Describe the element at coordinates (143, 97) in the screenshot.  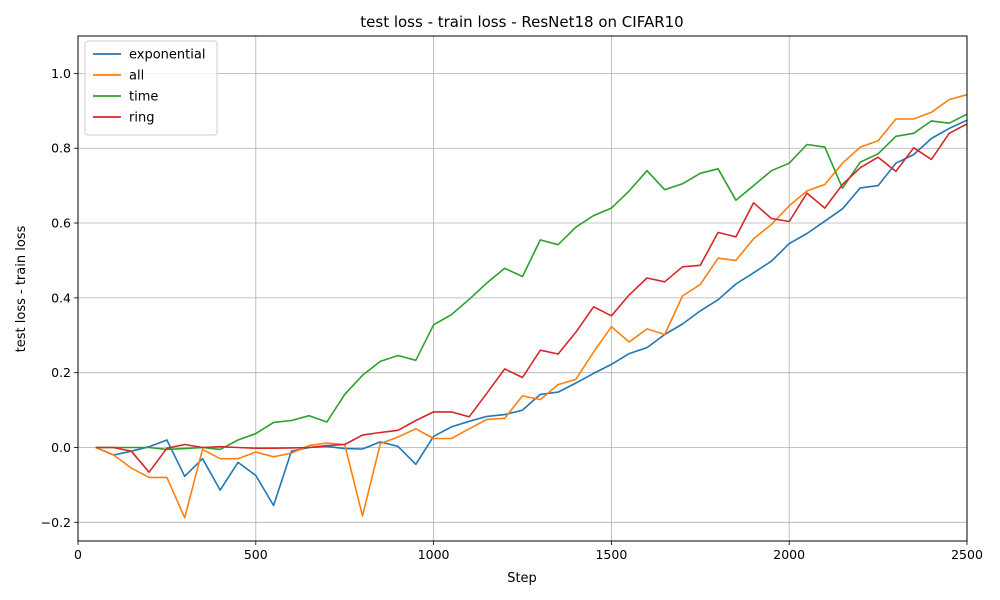
I see `legend-label-time: time` at that location.